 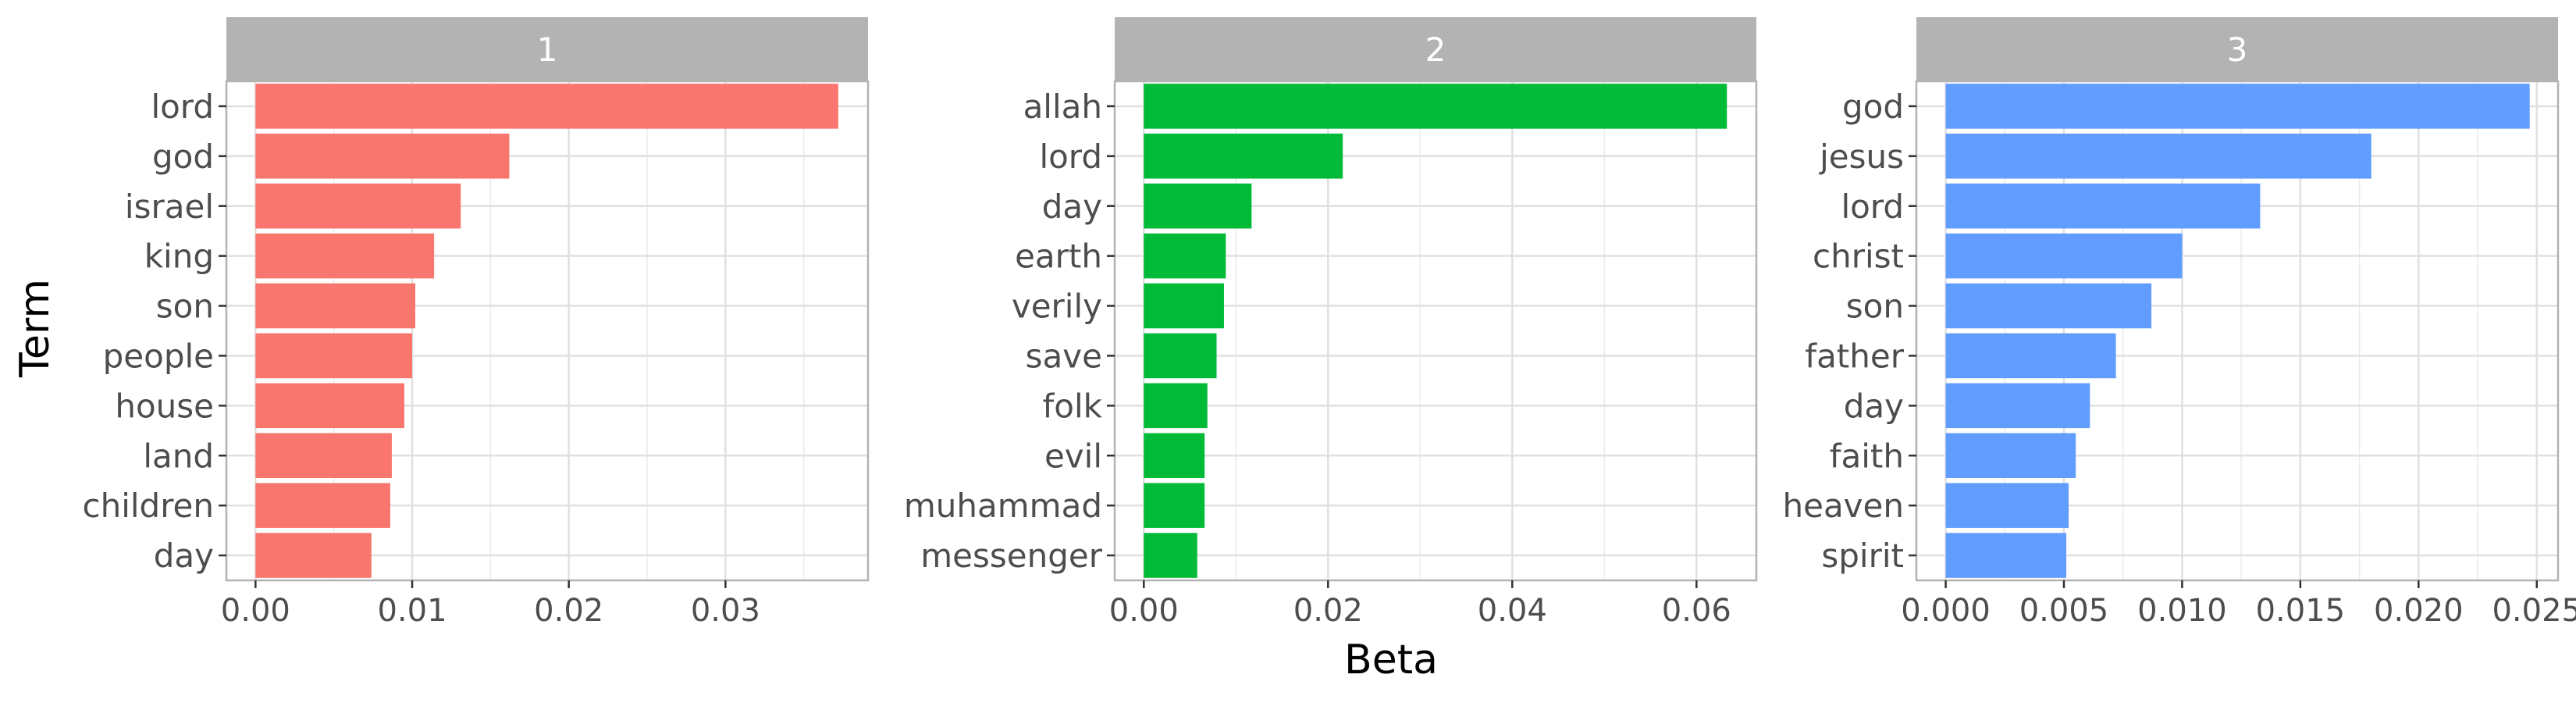 What do you see at coordinates (1843, 506) in the screenshot?
I see `y-tick-label: heaven` at bounding box center [1843, 506].